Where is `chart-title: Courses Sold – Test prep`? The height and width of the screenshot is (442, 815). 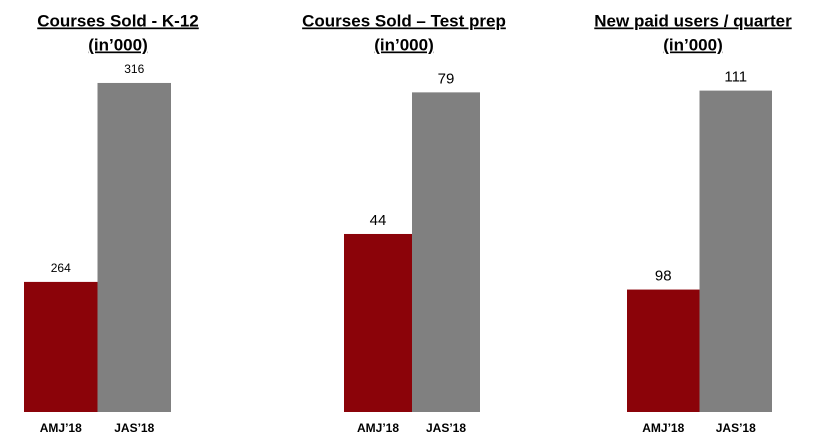 chart-title: Courses Sold – Test prep is located at coordinates (404, 20).